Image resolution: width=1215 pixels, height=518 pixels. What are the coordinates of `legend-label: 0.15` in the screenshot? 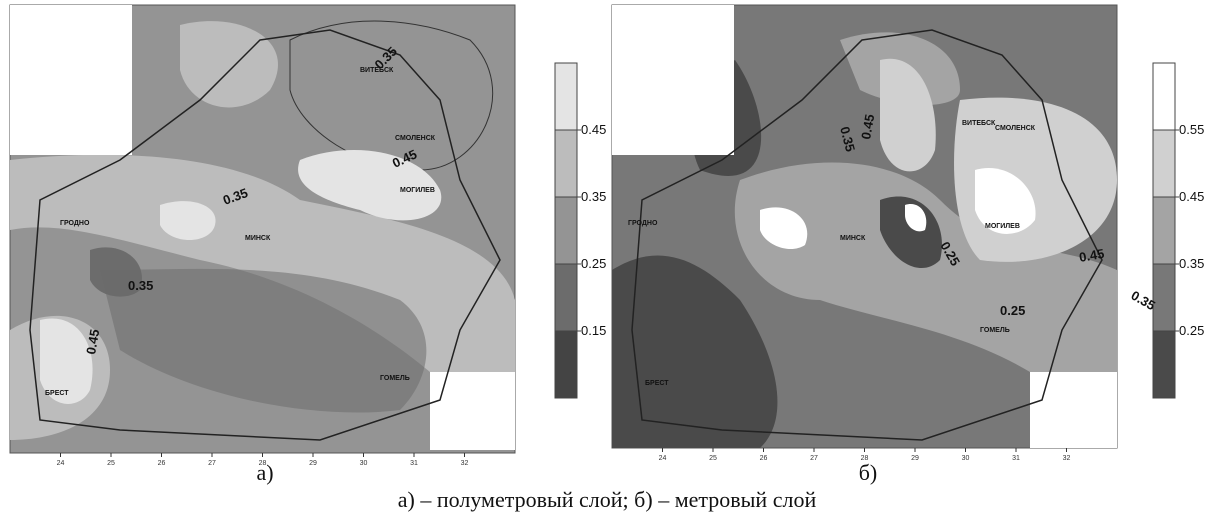 It's located at (593, 330).